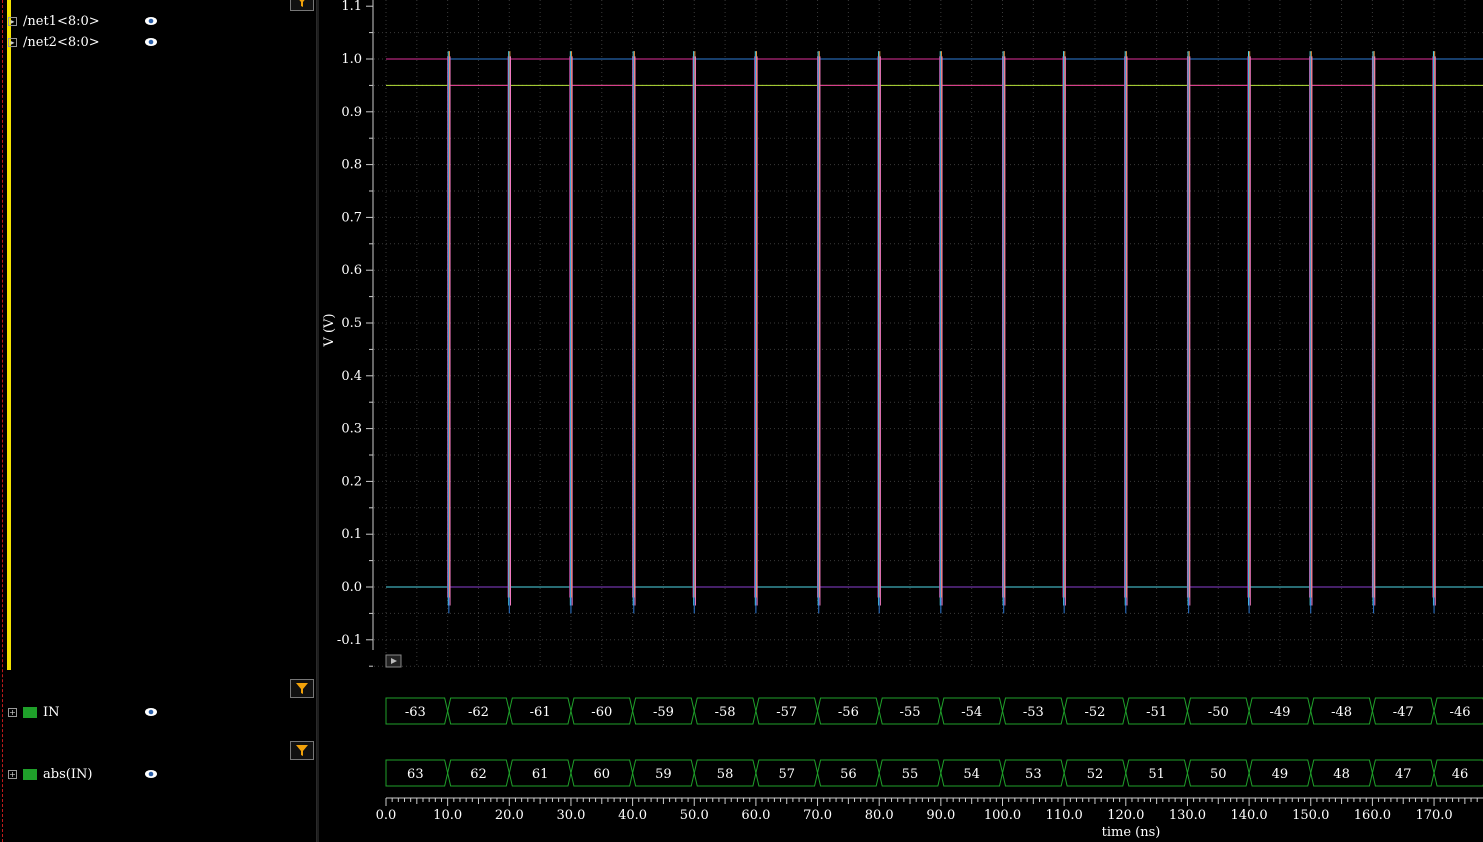 The width and height of the screenshot is (1483, 842). I want to click on x-tick-label: 120.0, so click(1125, 815).